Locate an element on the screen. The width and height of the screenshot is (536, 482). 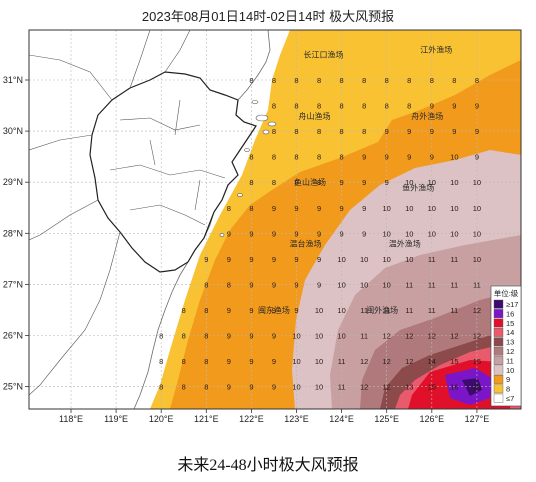
legend-label: 8 is located at coordinates (508, 389).